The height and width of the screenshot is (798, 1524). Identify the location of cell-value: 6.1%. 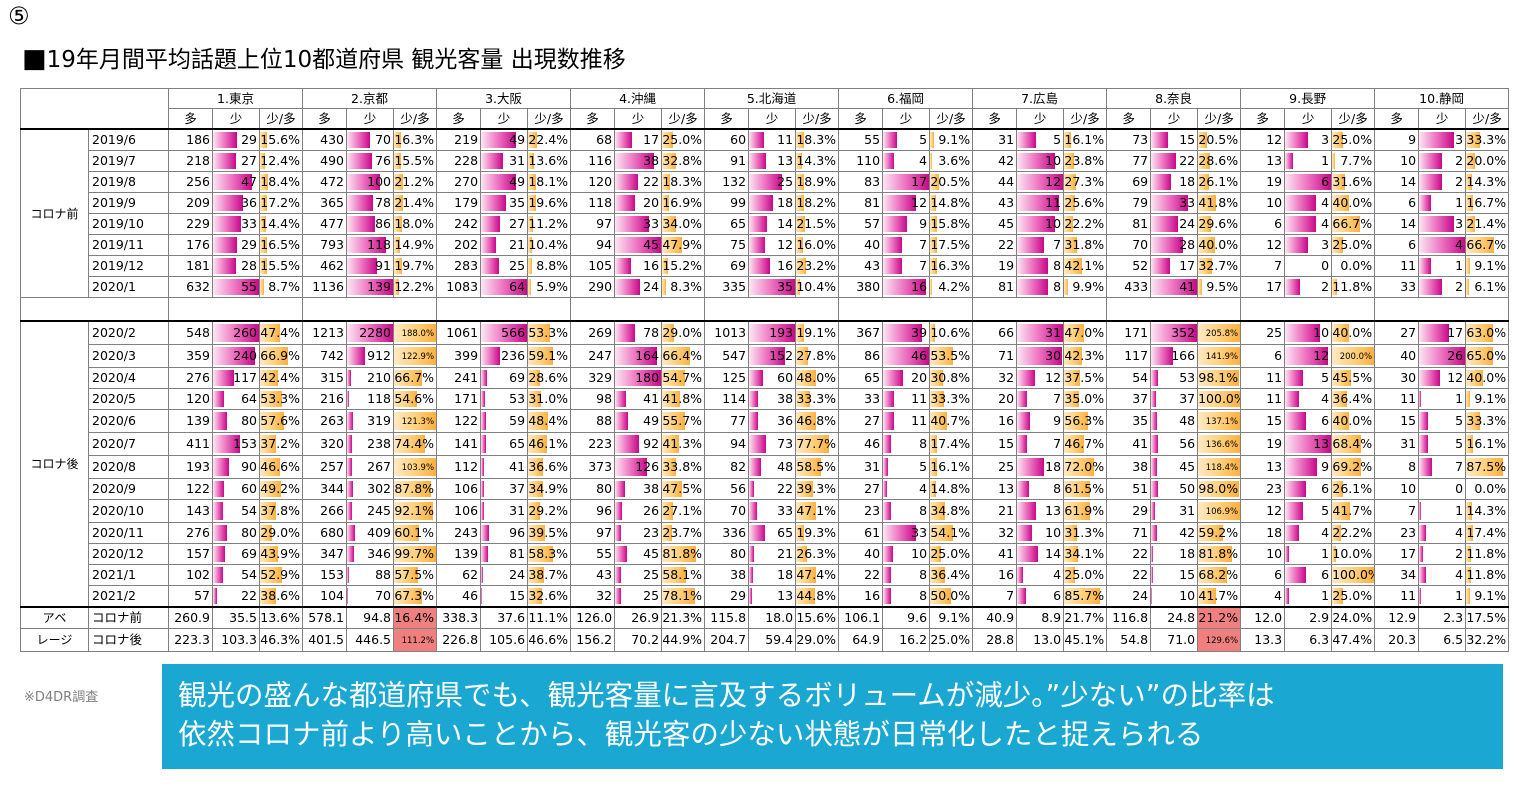
(1490, 286).